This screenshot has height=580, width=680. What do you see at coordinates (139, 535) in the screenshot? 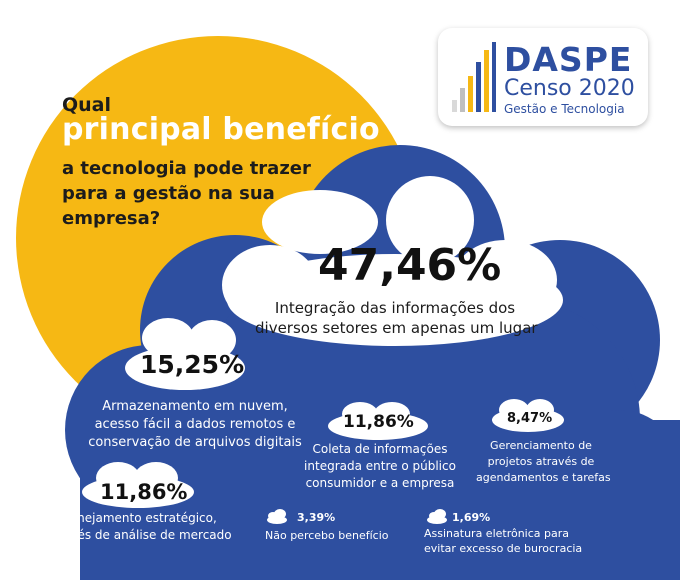
I see `category-label-line: através de análise de mercado` at bounding box center [139, 535].